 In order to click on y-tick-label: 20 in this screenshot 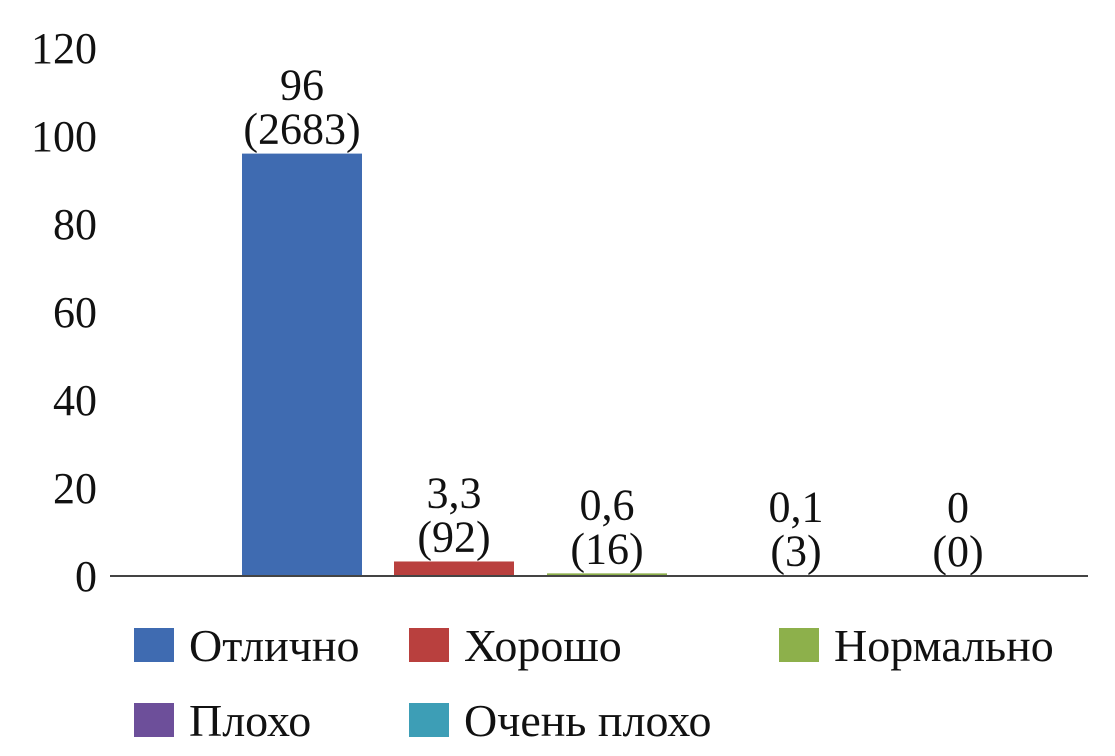, I will do `click(75, 488)`.